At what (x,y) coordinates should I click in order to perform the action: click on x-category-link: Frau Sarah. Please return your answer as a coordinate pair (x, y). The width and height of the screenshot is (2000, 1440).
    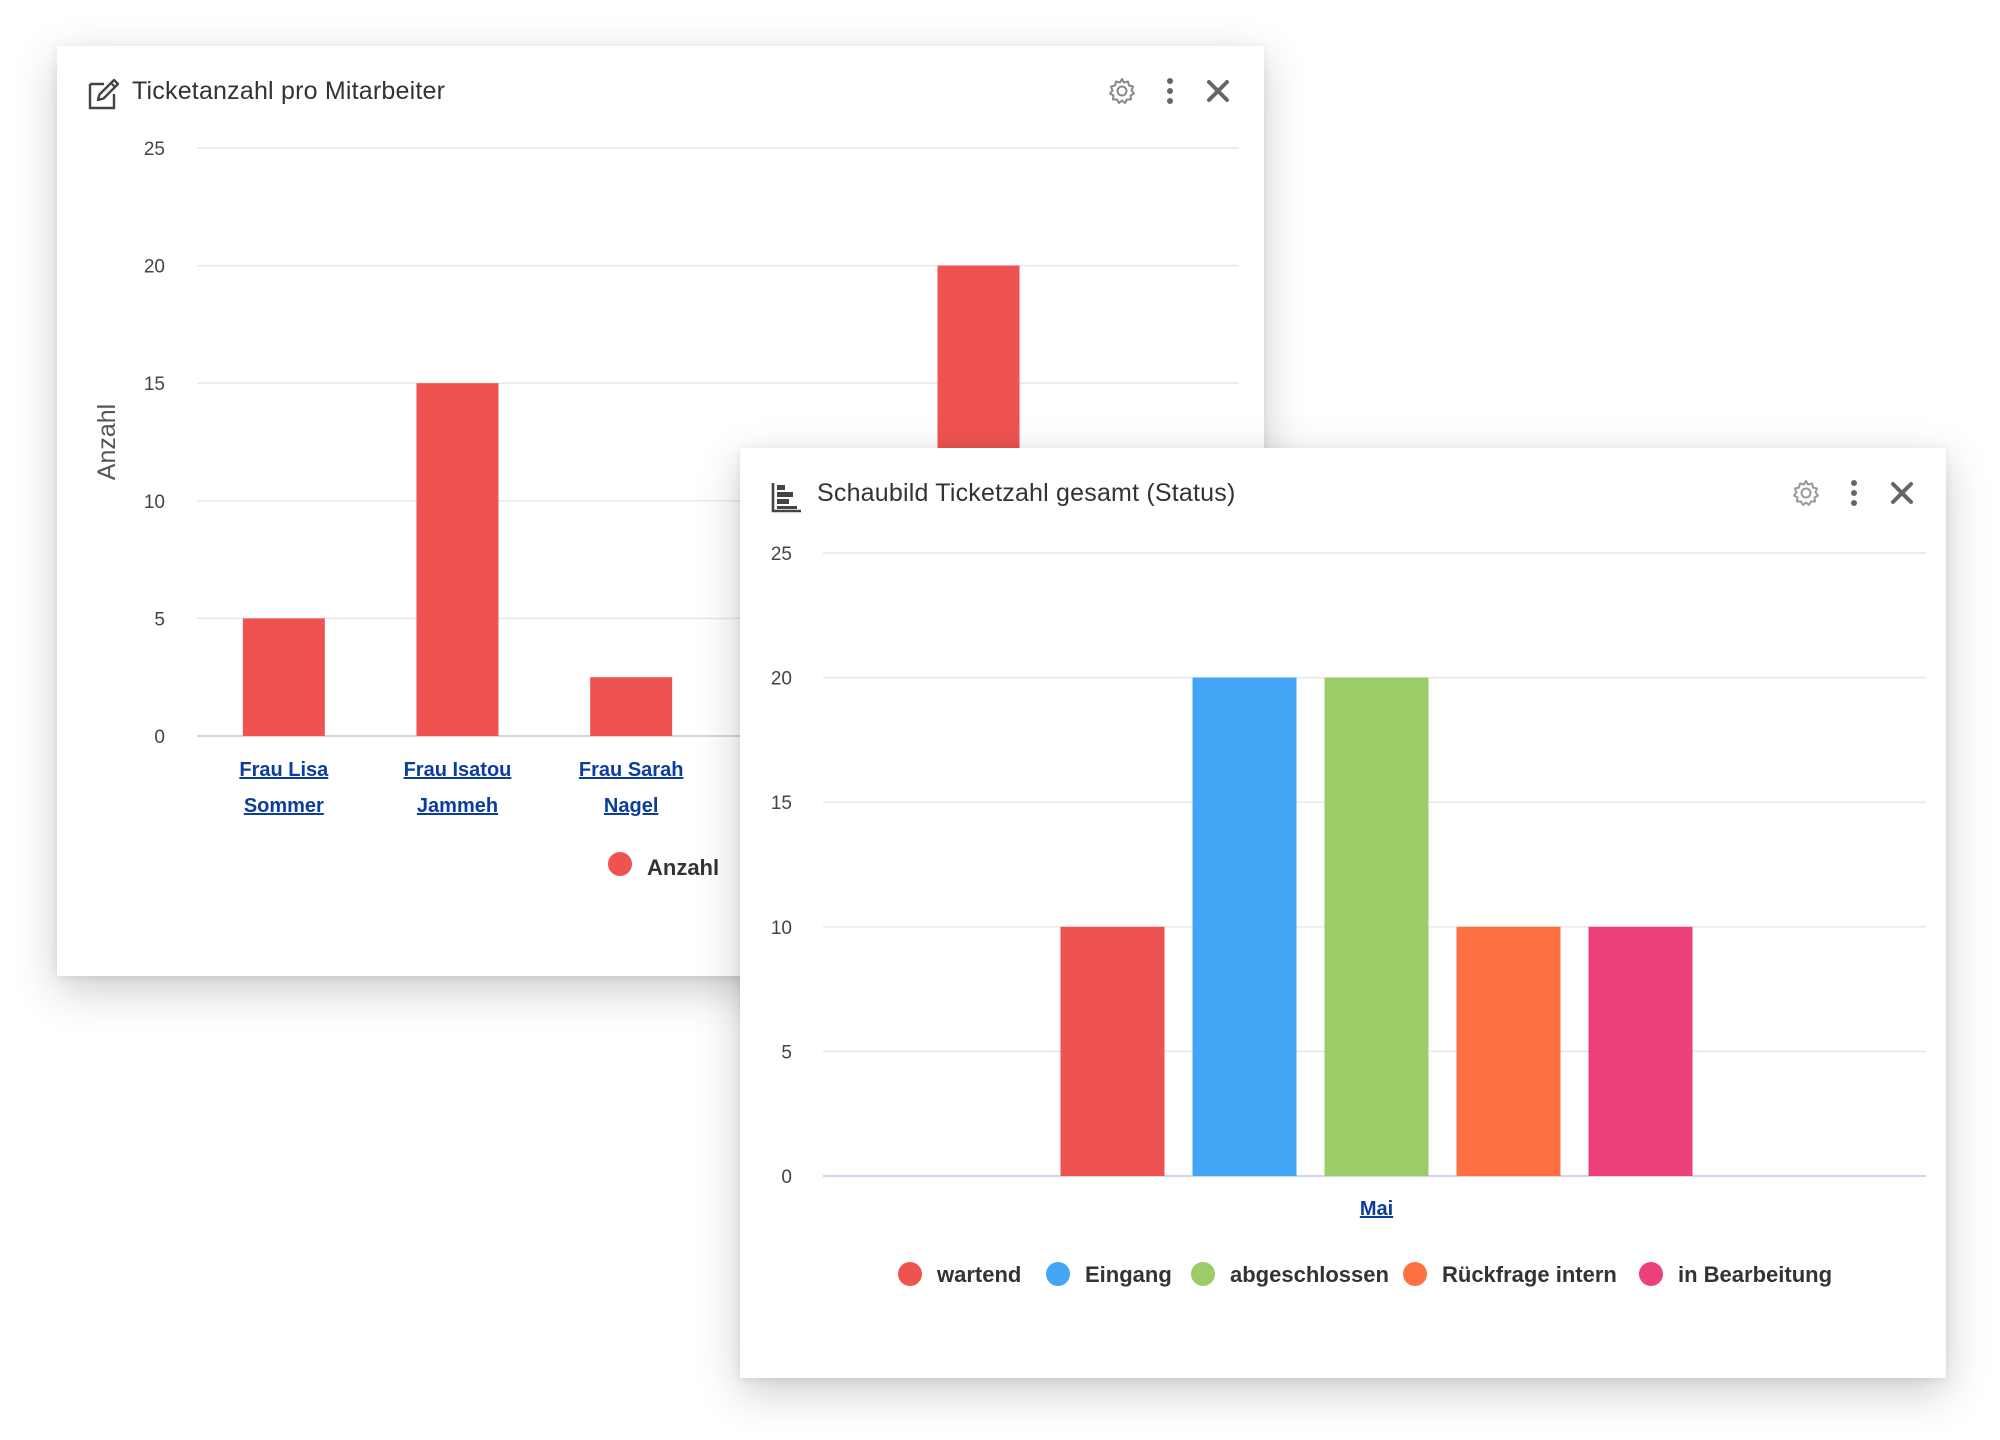
    Looking at the image, I should click on (631, 770).